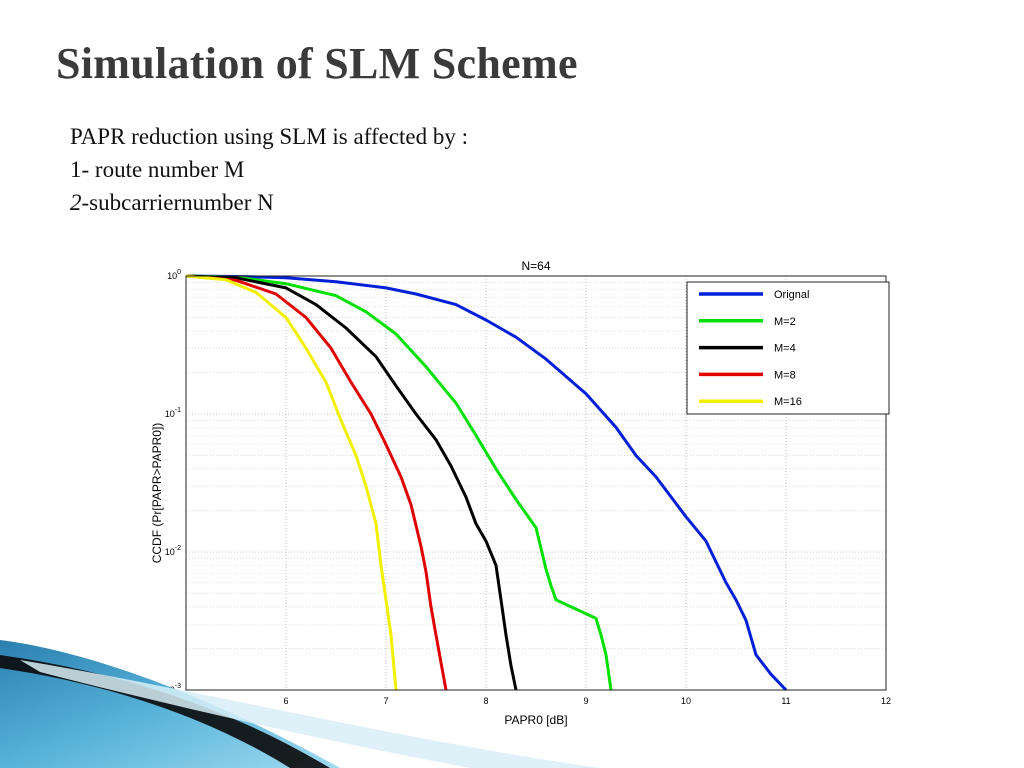 The height and width of the screenshot is (768, 1024). Describe the element at coordinates (174, 275) in the screenshot. I see `y-tick-label: 10⁰` at that location.